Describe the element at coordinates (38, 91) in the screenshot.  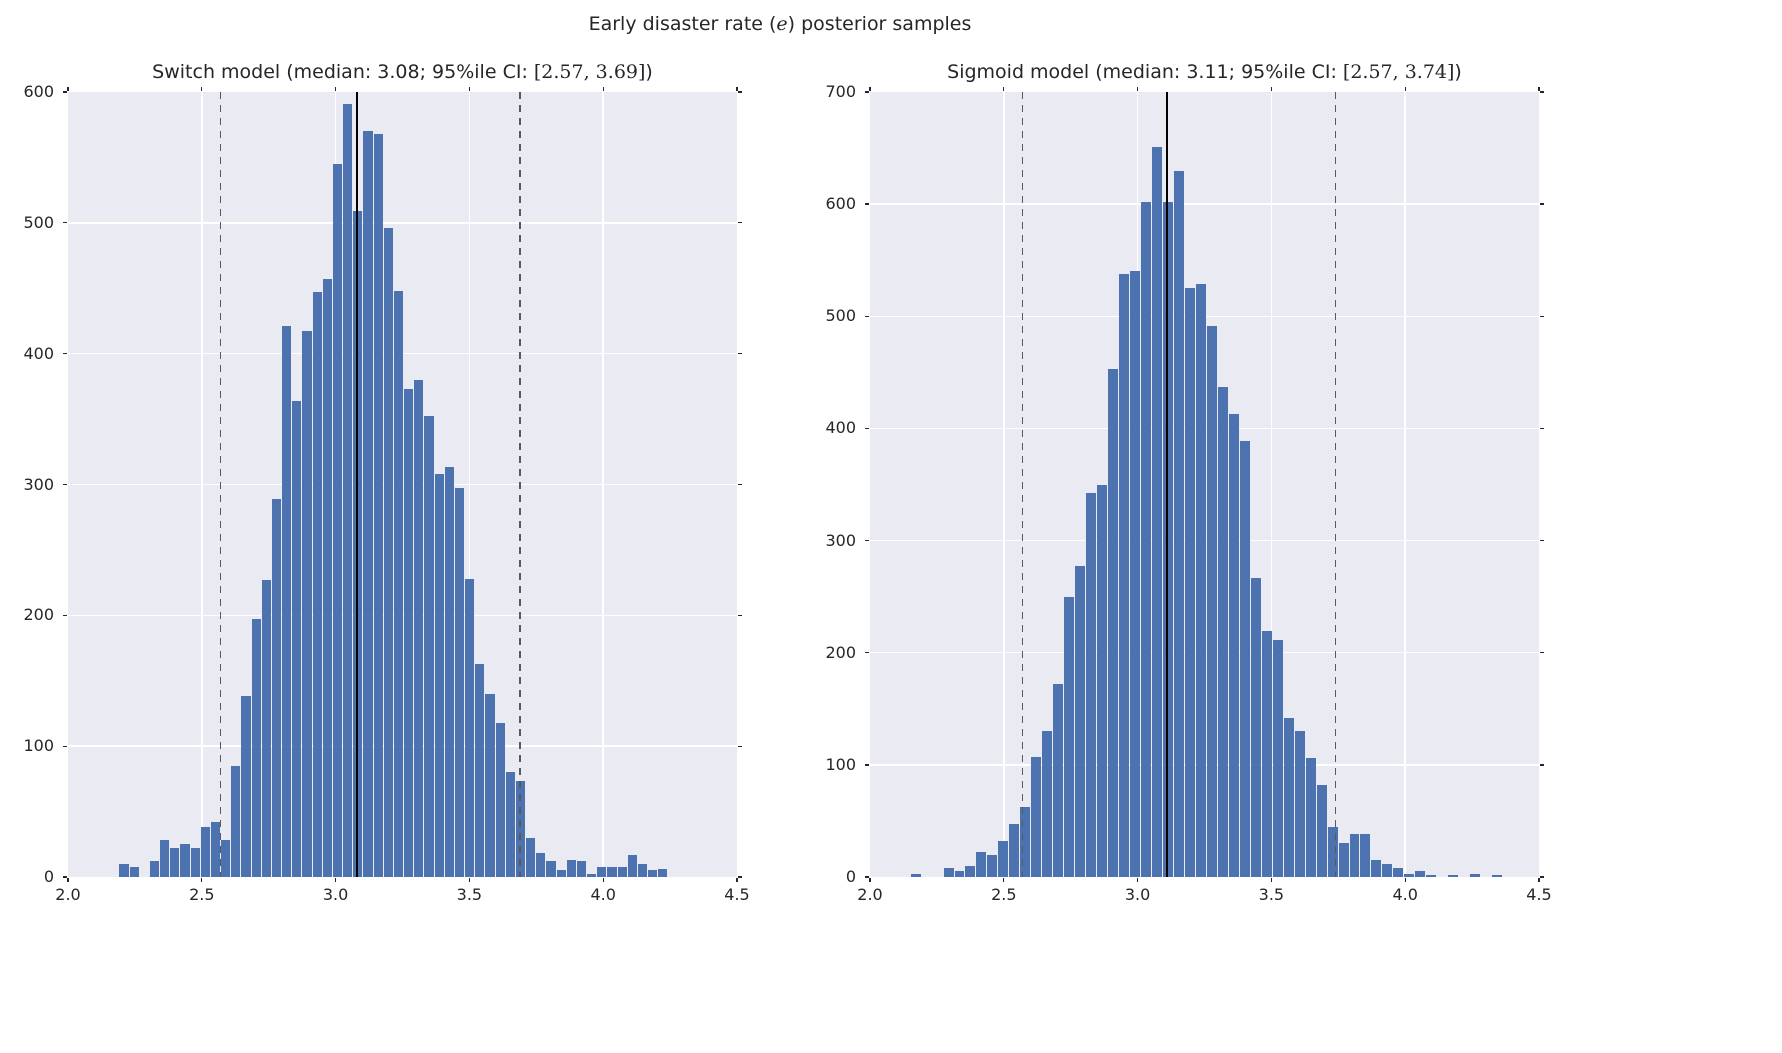
I see `y-tick-label: 600` at that location.